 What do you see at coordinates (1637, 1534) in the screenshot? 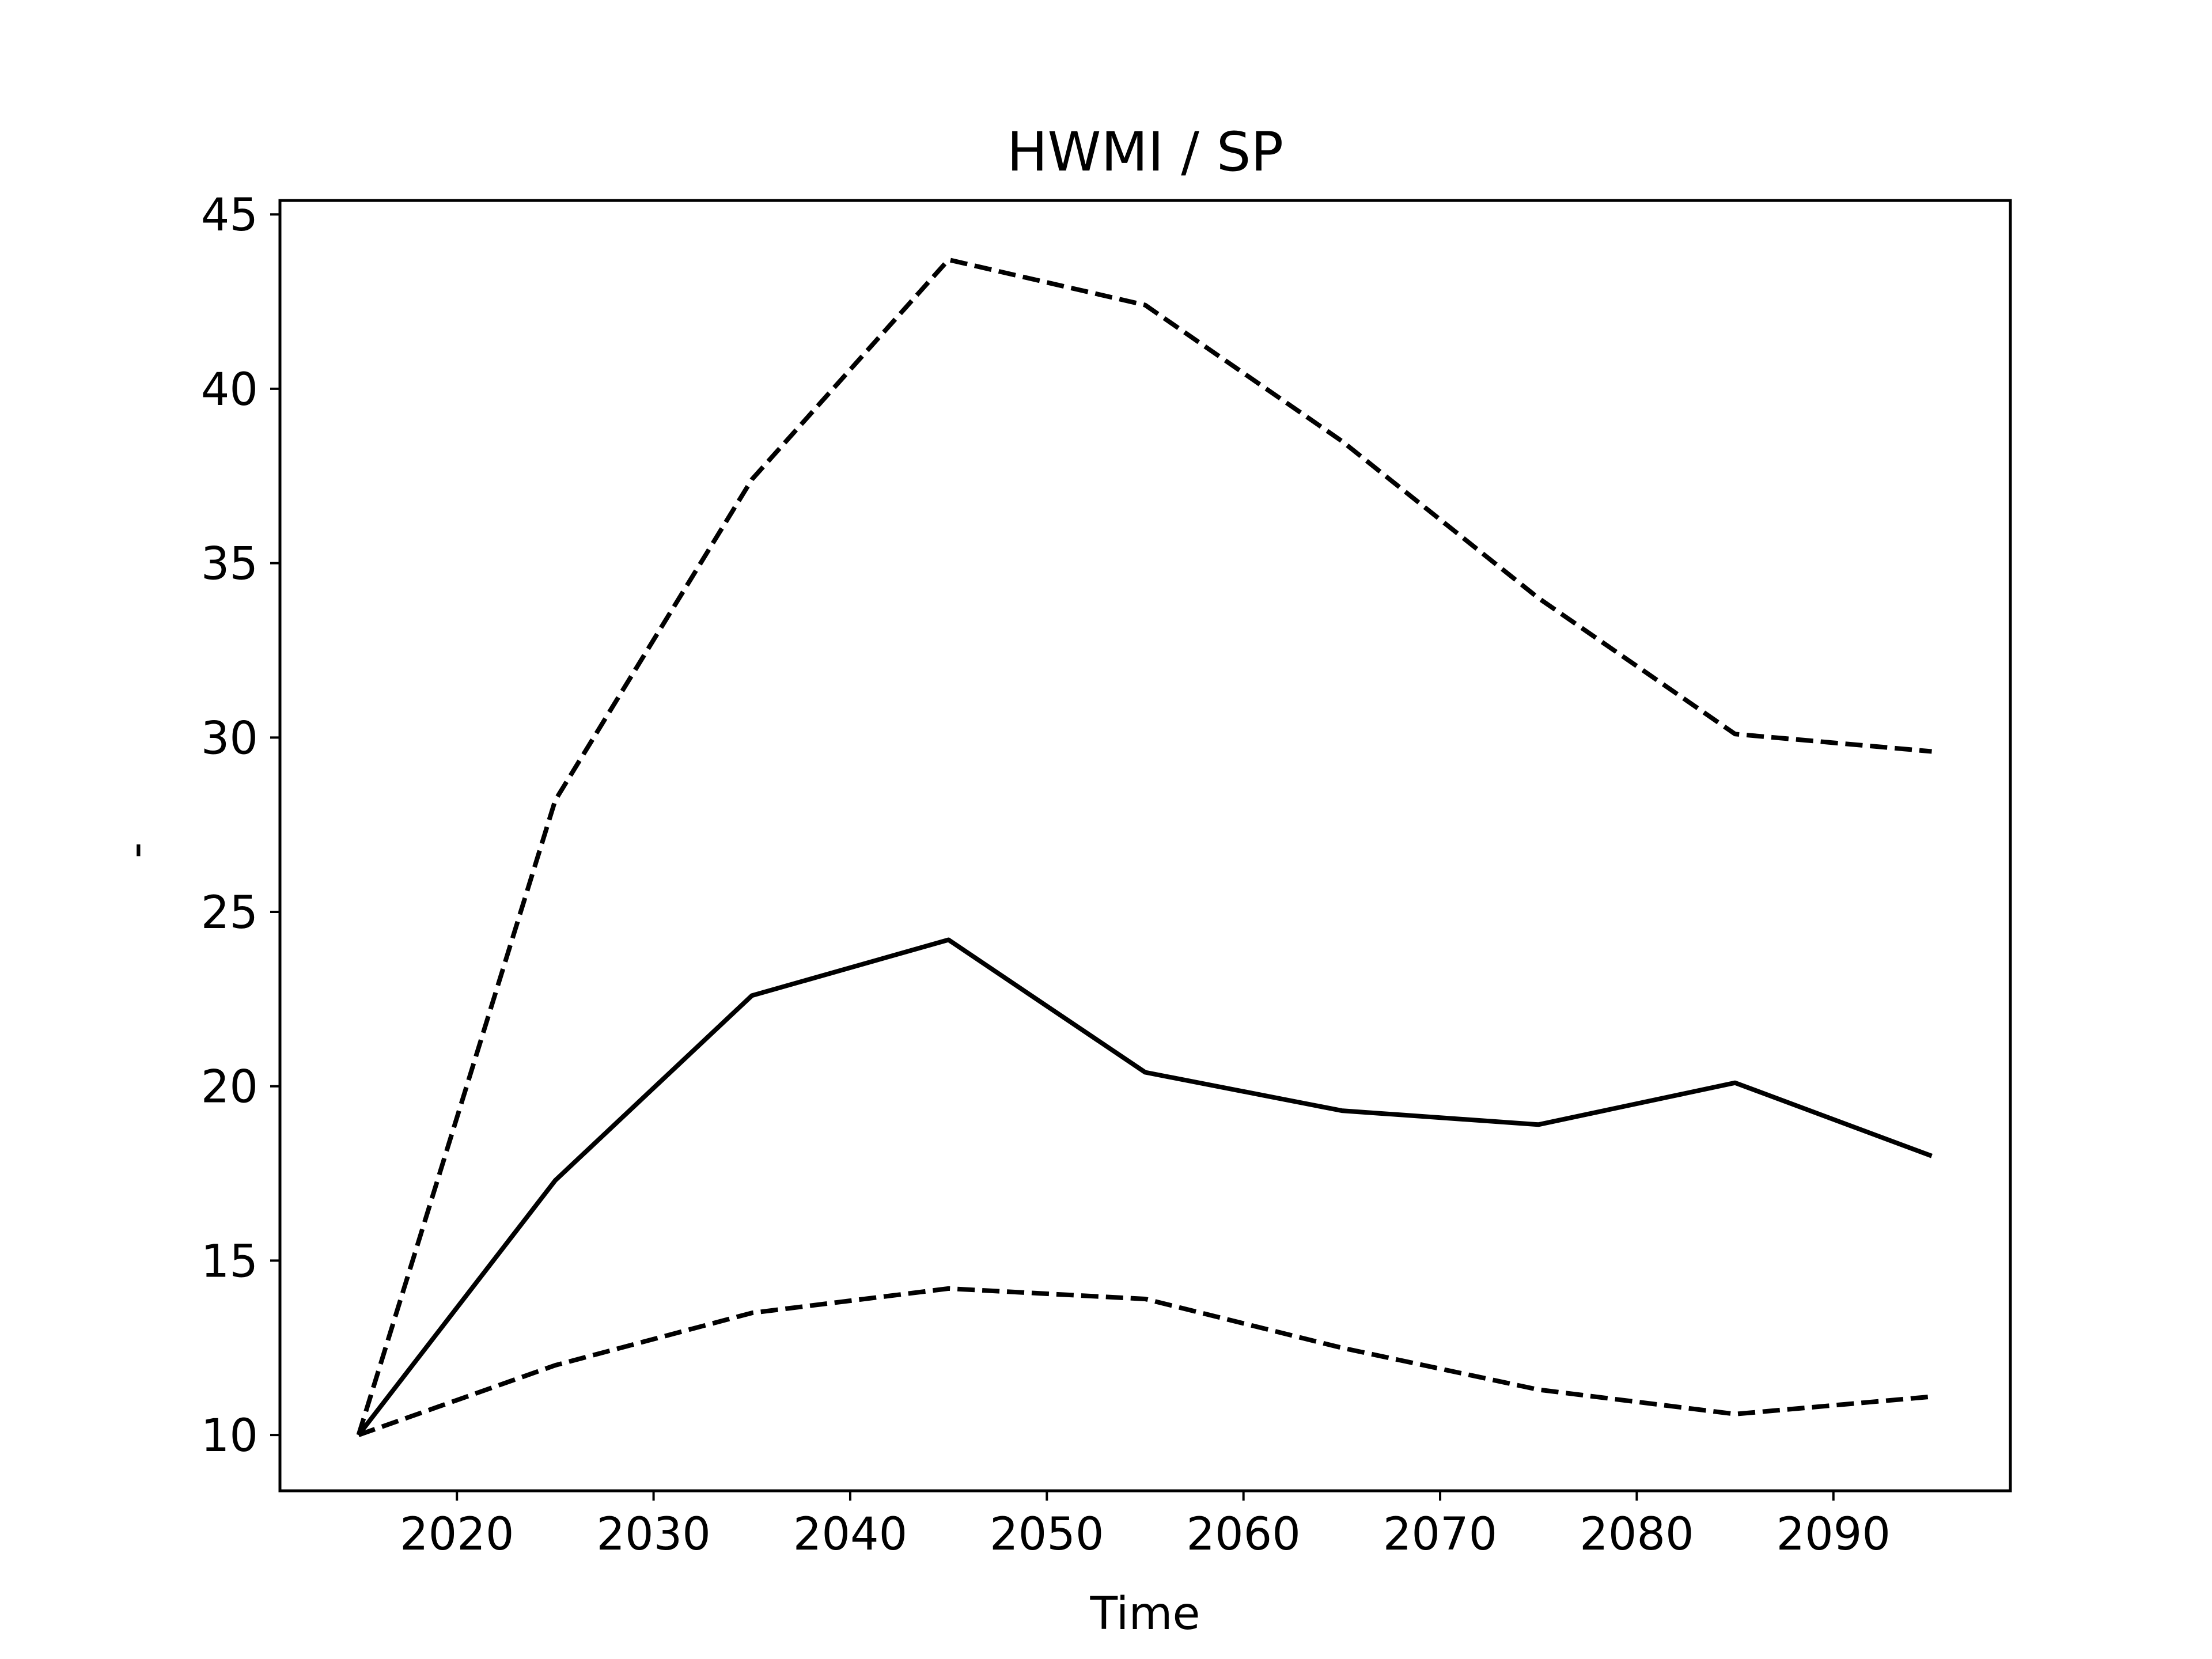
I see `x-tick-label: 2080` at bounding box center [1637, 1534].